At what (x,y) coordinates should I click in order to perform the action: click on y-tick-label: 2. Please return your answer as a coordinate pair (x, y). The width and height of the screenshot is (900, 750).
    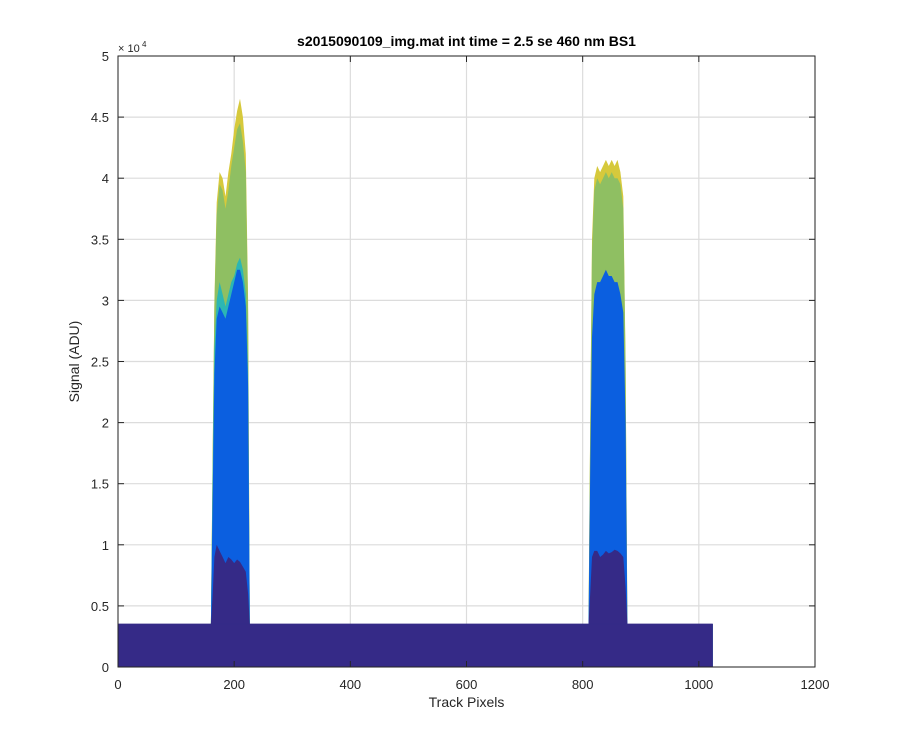
    Looking at the image, I should click on (105, 423).